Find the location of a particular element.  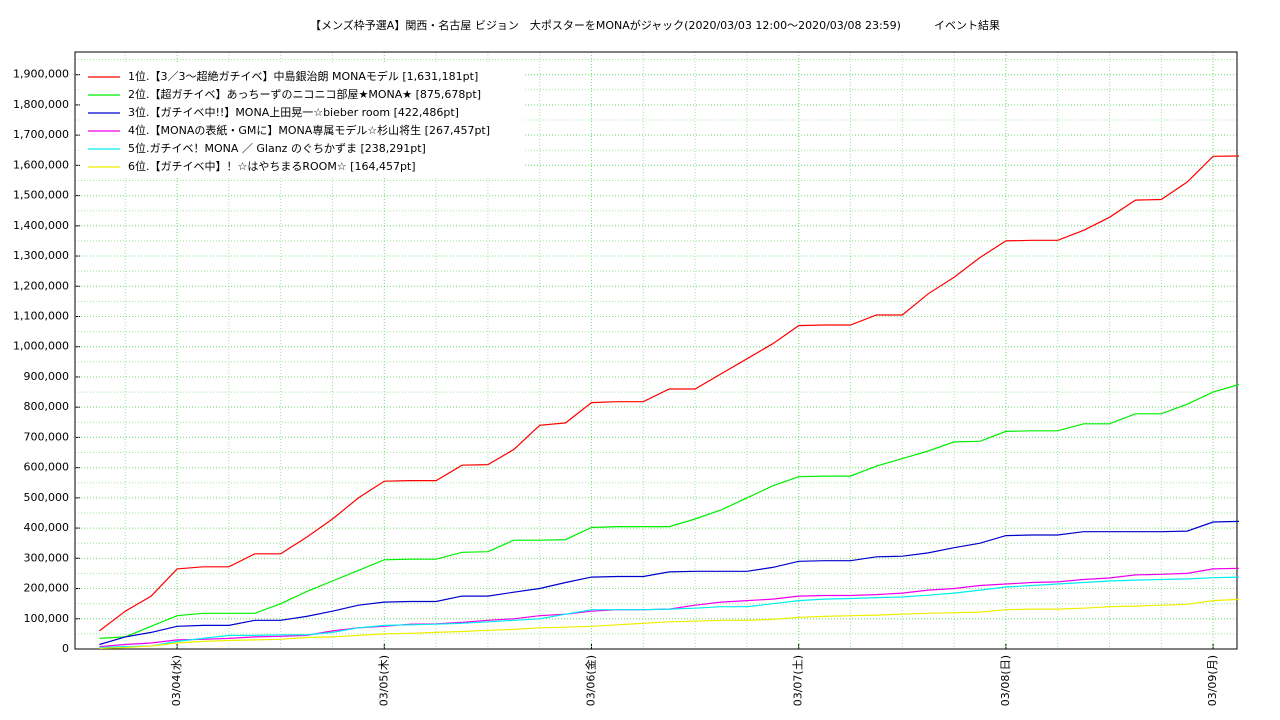

legend-label: 2位.【超ガチイベ】あっちーずのニコニコ部屋★MONA★ [875,678pt] is located at coordinates (304, 94).